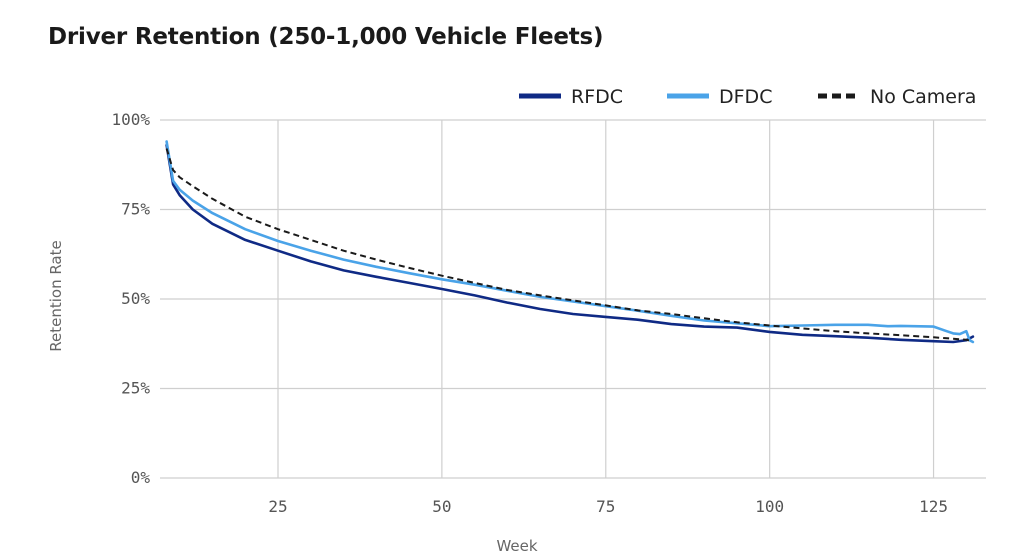 Image resolution: width=1024 pixels, height=557 pixels. What do you see at coordinates (597, 97) in the screenshot?
I see `legend-label: RFDC` at bounding box center [597, 97].